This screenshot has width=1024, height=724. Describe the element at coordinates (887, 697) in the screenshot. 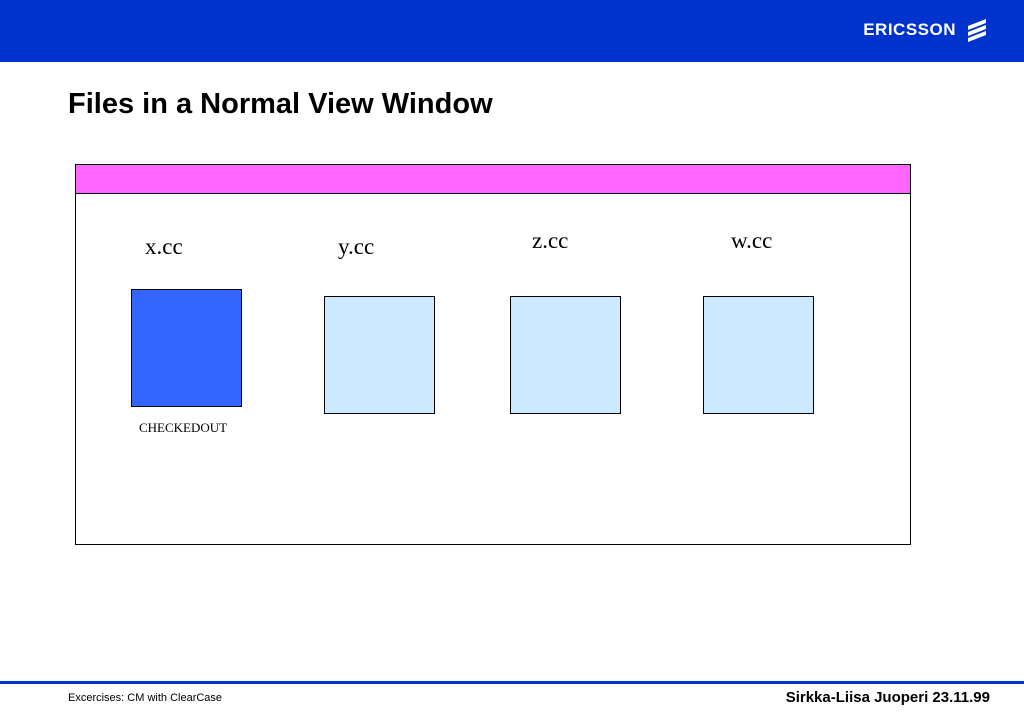

I see `footer-author-date: Sirkka-Liisa Juoperi 23.11.99` at that location.